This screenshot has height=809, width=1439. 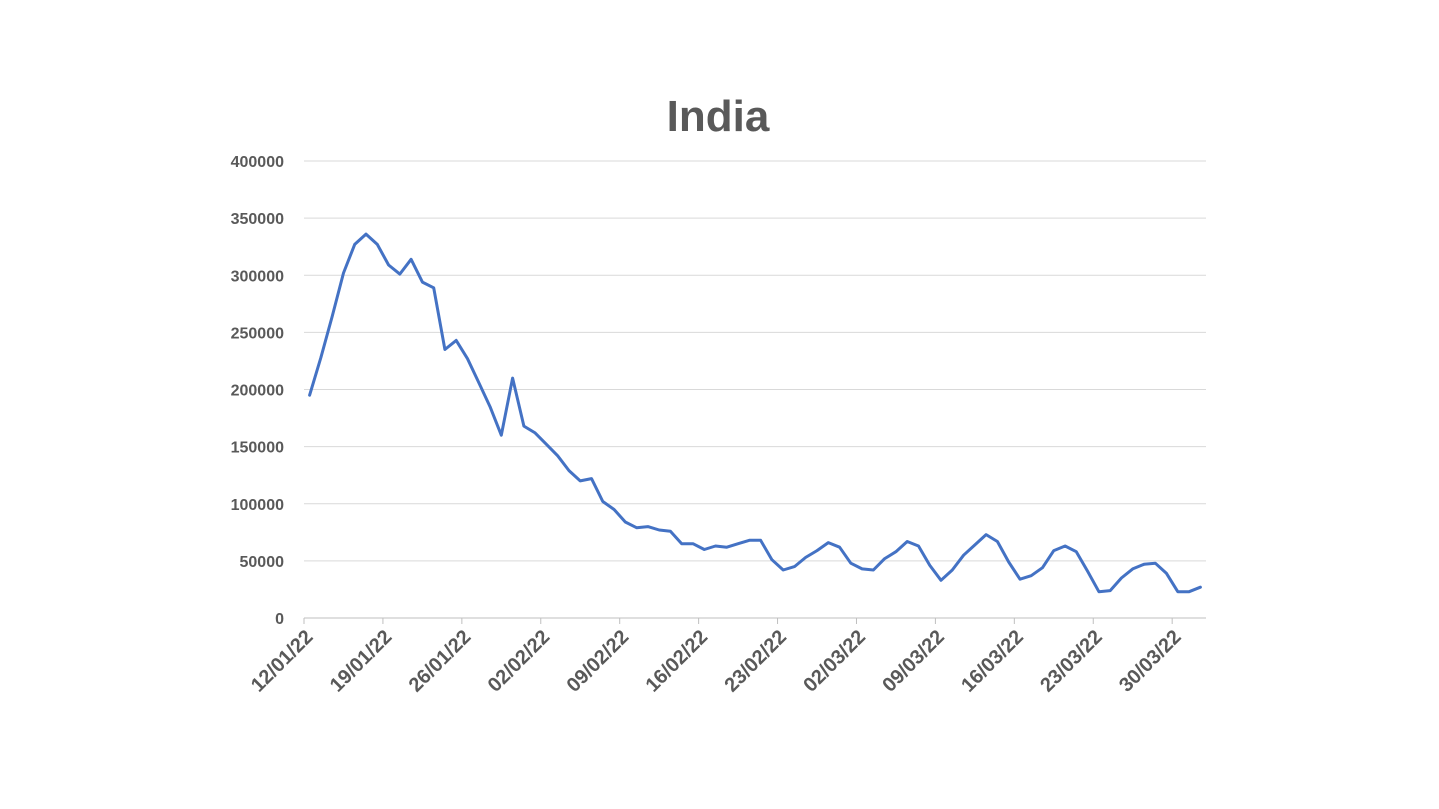 I want to click on y-tick-label: 300000, so click(x=257, y=276).